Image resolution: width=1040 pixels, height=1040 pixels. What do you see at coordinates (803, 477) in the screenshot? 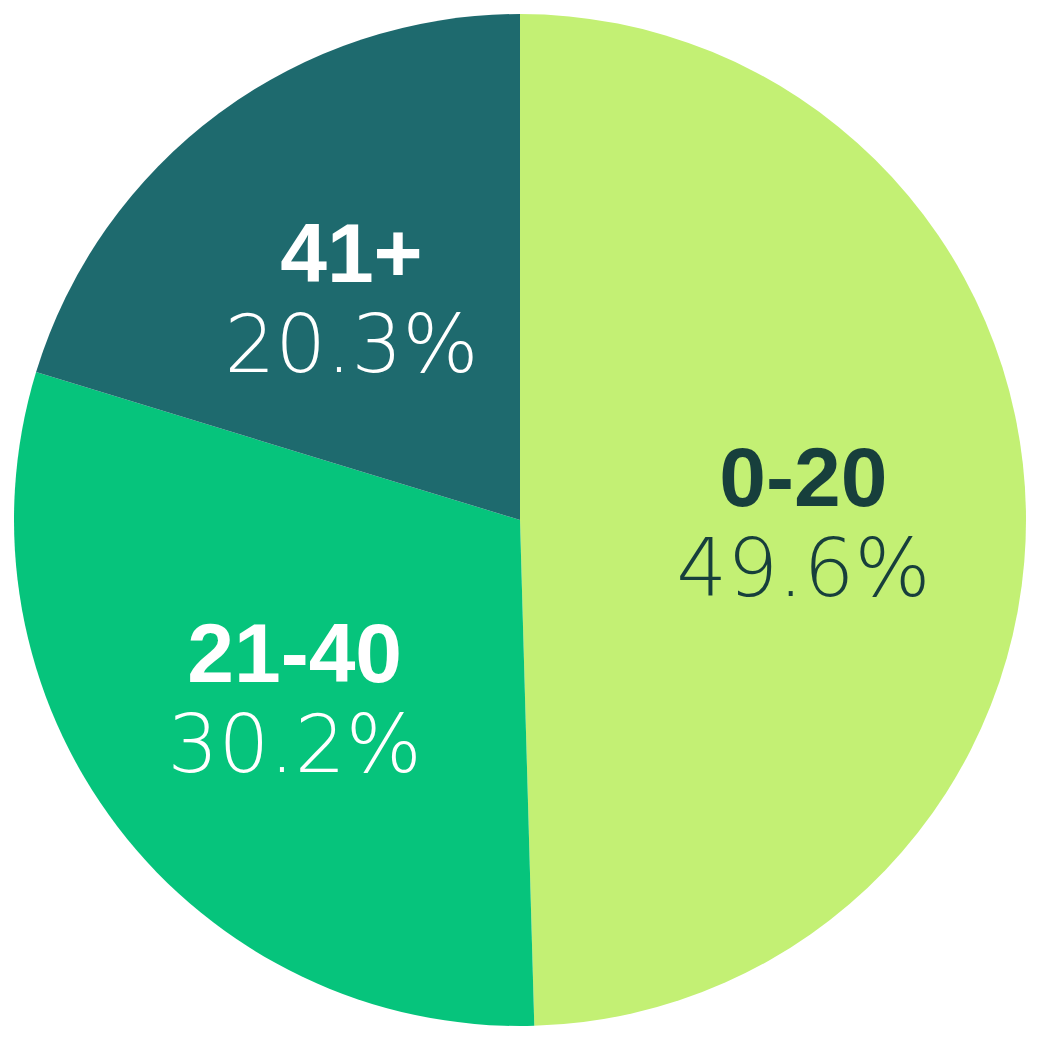
I see `slice-label: 0-20` at bounding box center [803, 477].